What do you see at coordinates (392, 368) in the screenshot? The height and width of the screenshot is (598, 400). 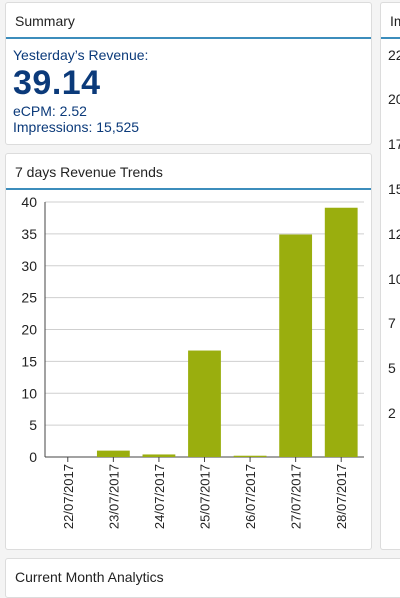 I see `impressions-y-tick: 5` at bounding box center [392, 368].